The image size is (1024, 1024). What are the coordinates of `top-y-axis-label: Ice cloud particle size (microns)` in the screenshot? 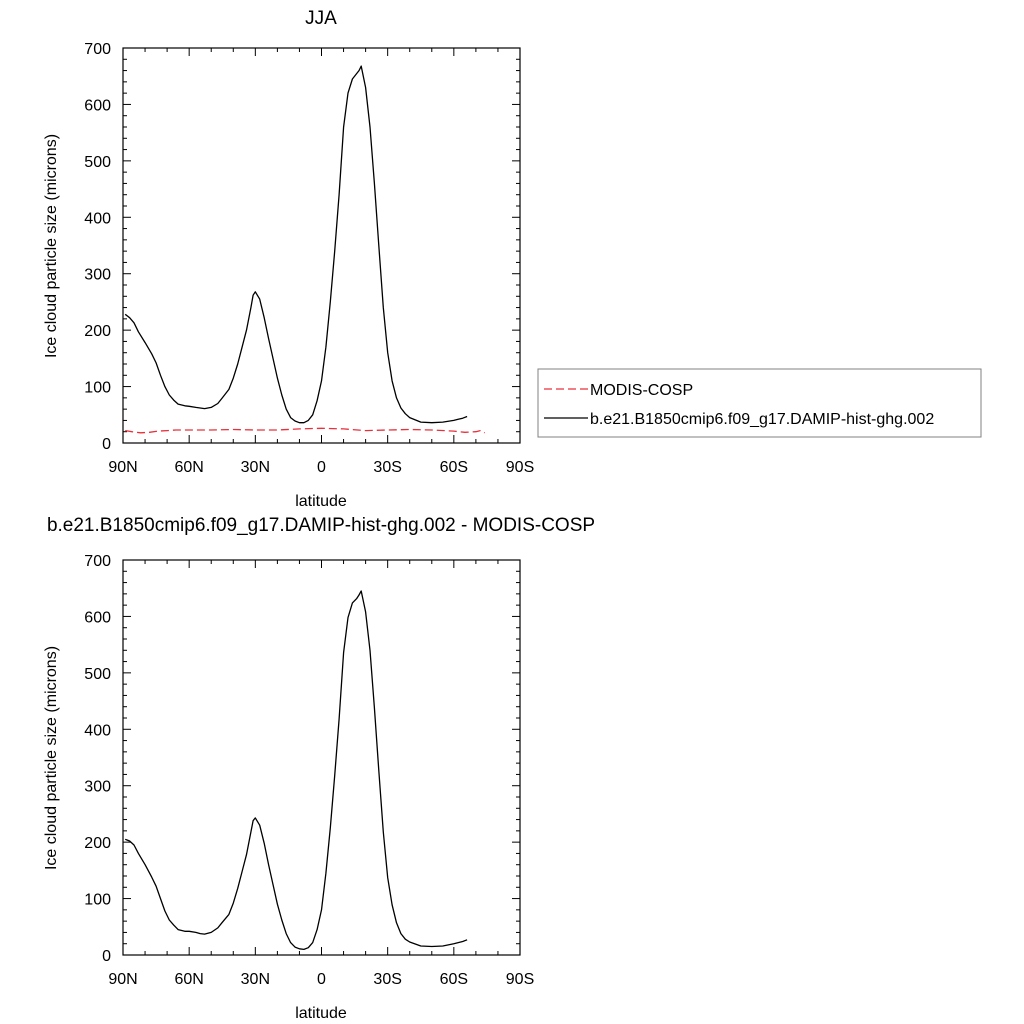 It's located at (51, 246).